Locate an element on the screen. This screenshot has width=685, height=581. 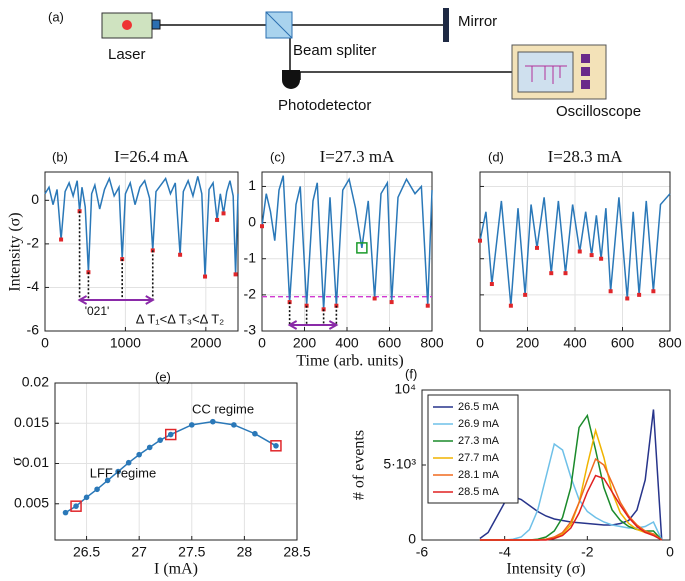
laser-dot is located at coordinates (127, 25).